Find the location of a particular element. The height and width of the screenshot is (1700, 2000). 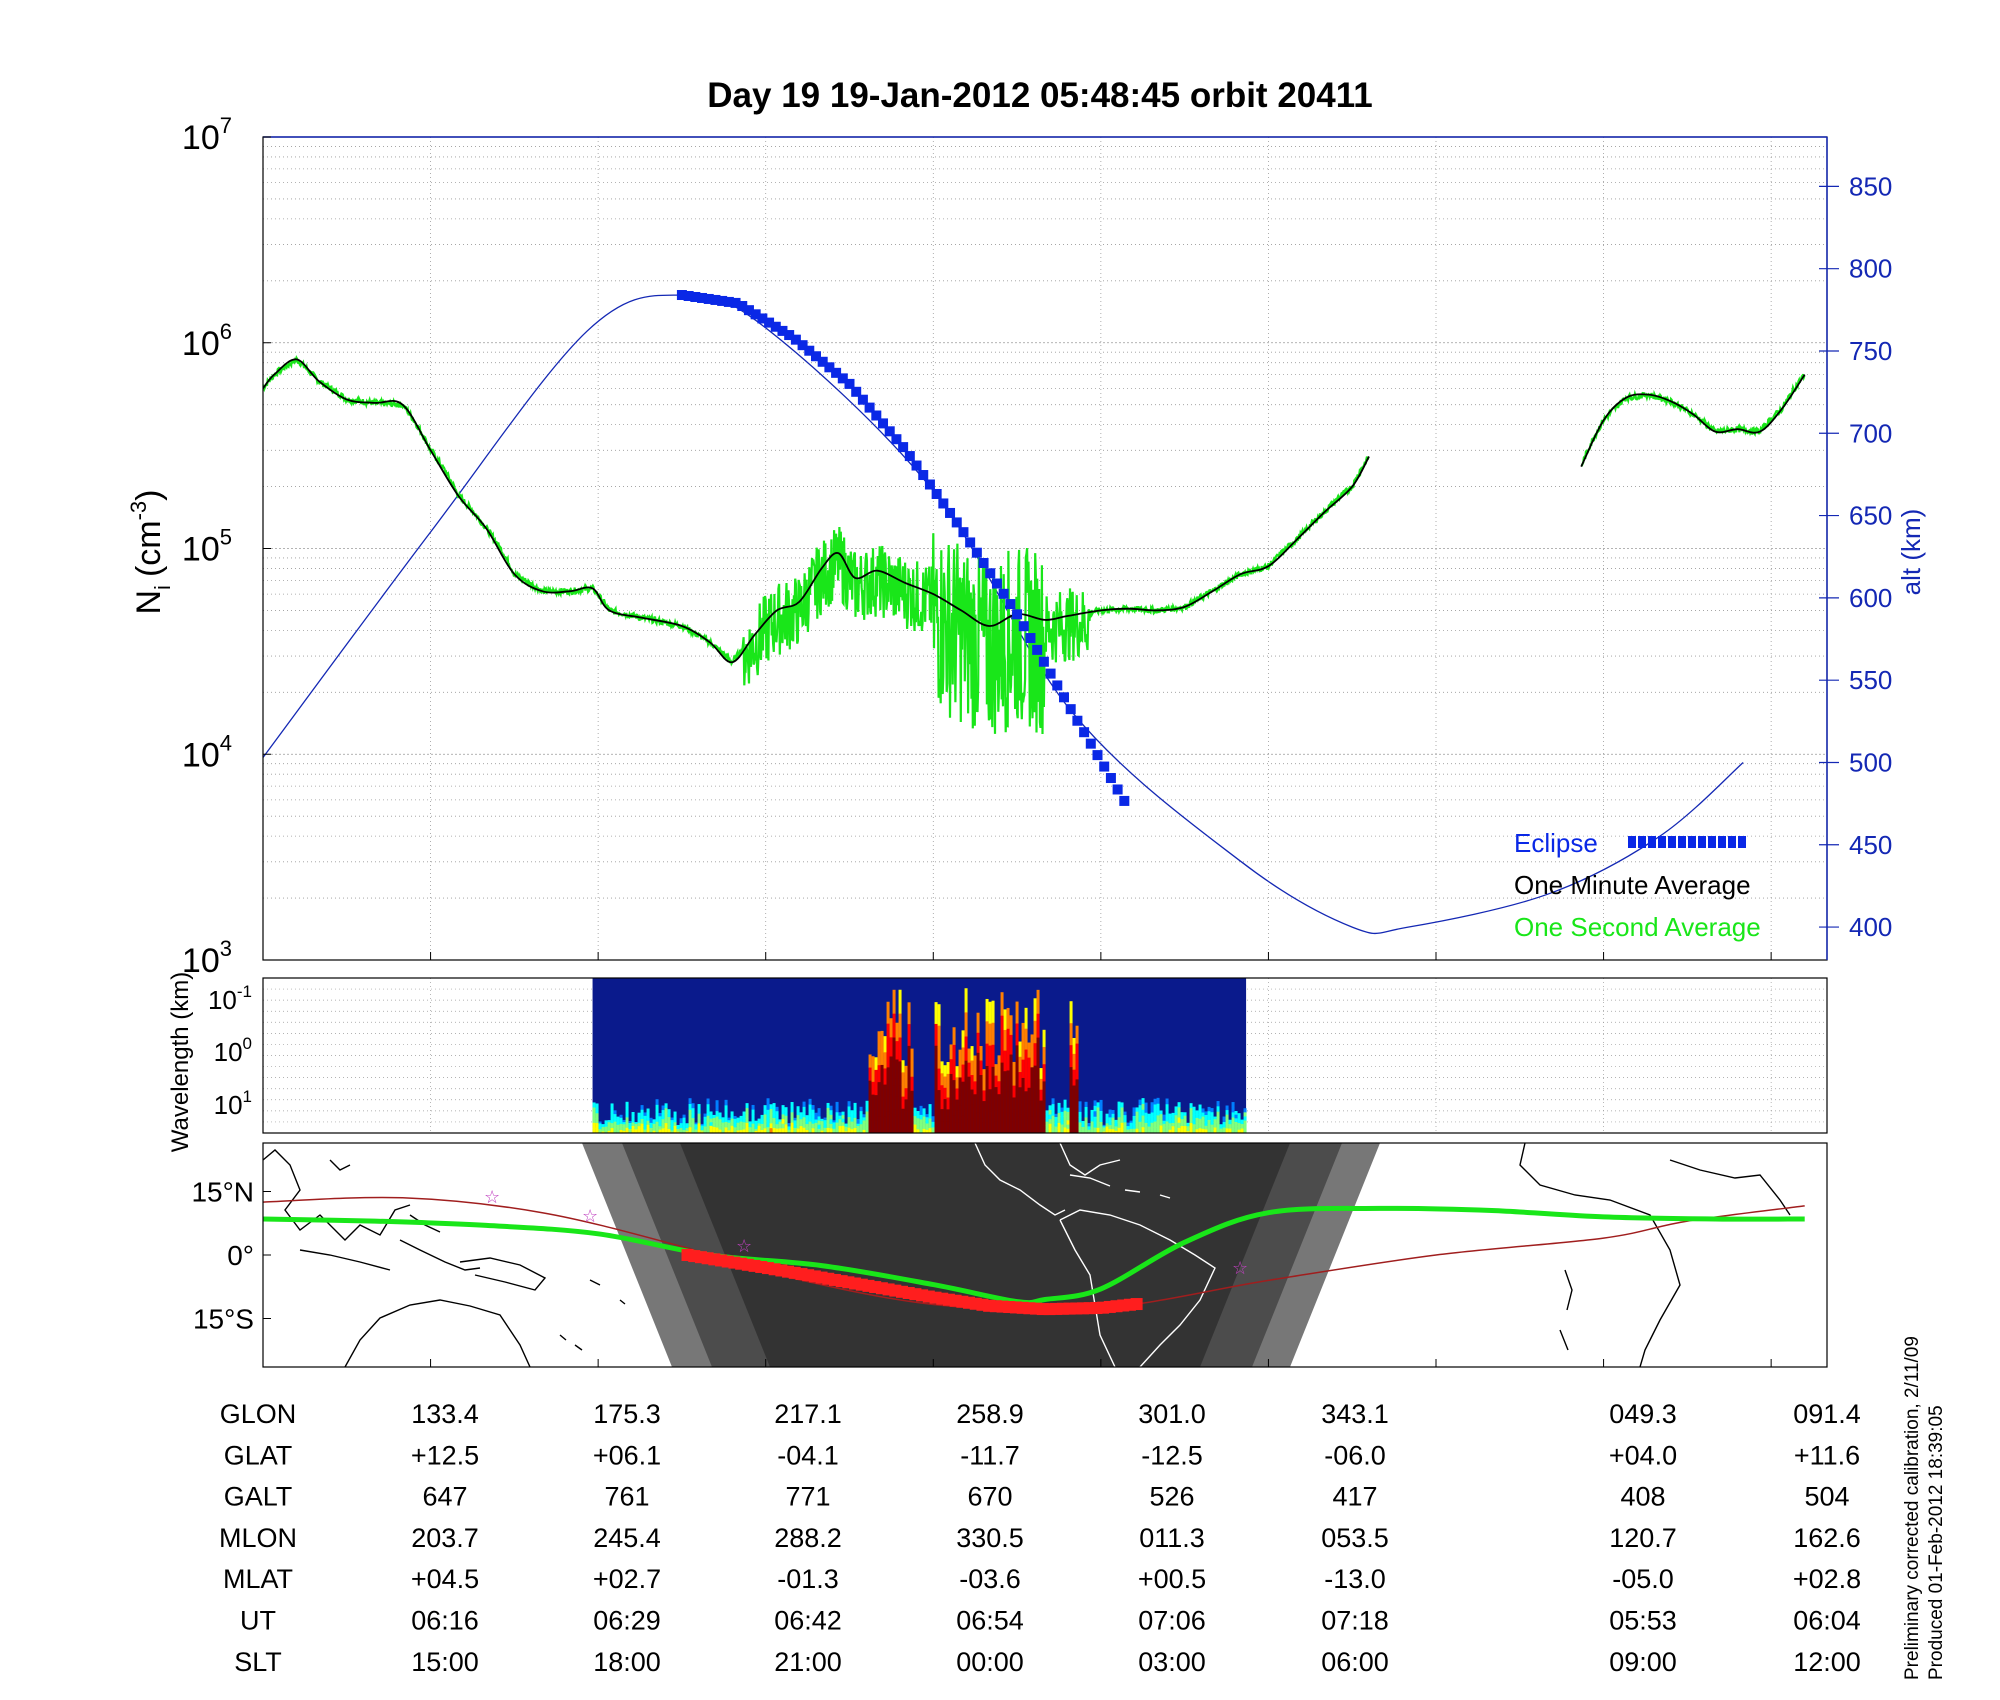

ephemeris-cell: 07:18 is located at coordinates (1355, 1621).